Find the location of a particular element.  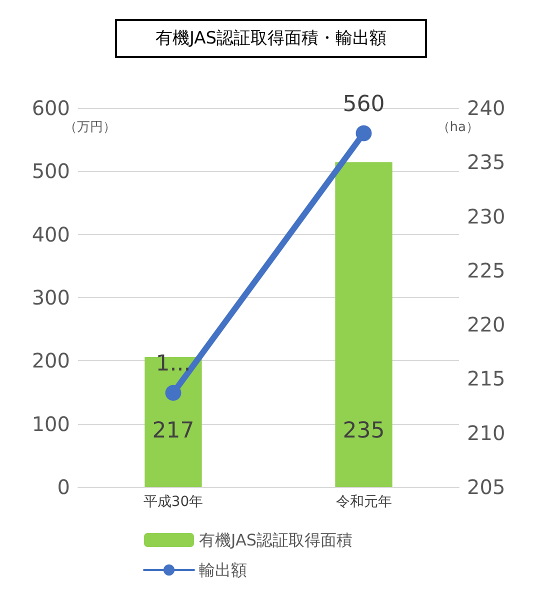

legend-label: 輸出額 is located at coordinates (223, 570).